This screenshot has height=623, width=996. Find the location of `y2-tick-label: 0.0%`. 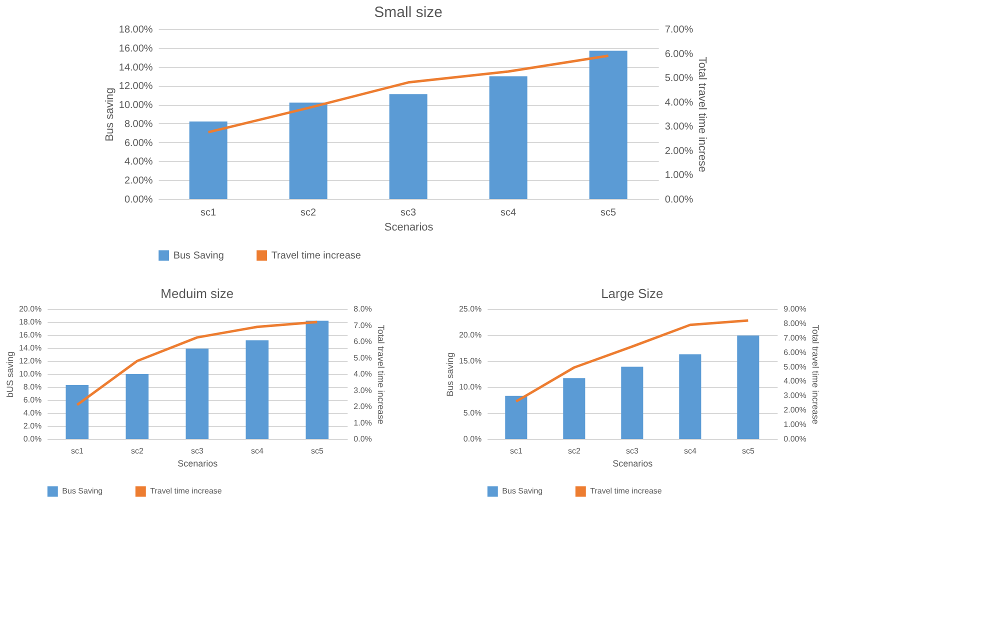

y2-tick-label: 0.0% is located at coordinates (363, 439).